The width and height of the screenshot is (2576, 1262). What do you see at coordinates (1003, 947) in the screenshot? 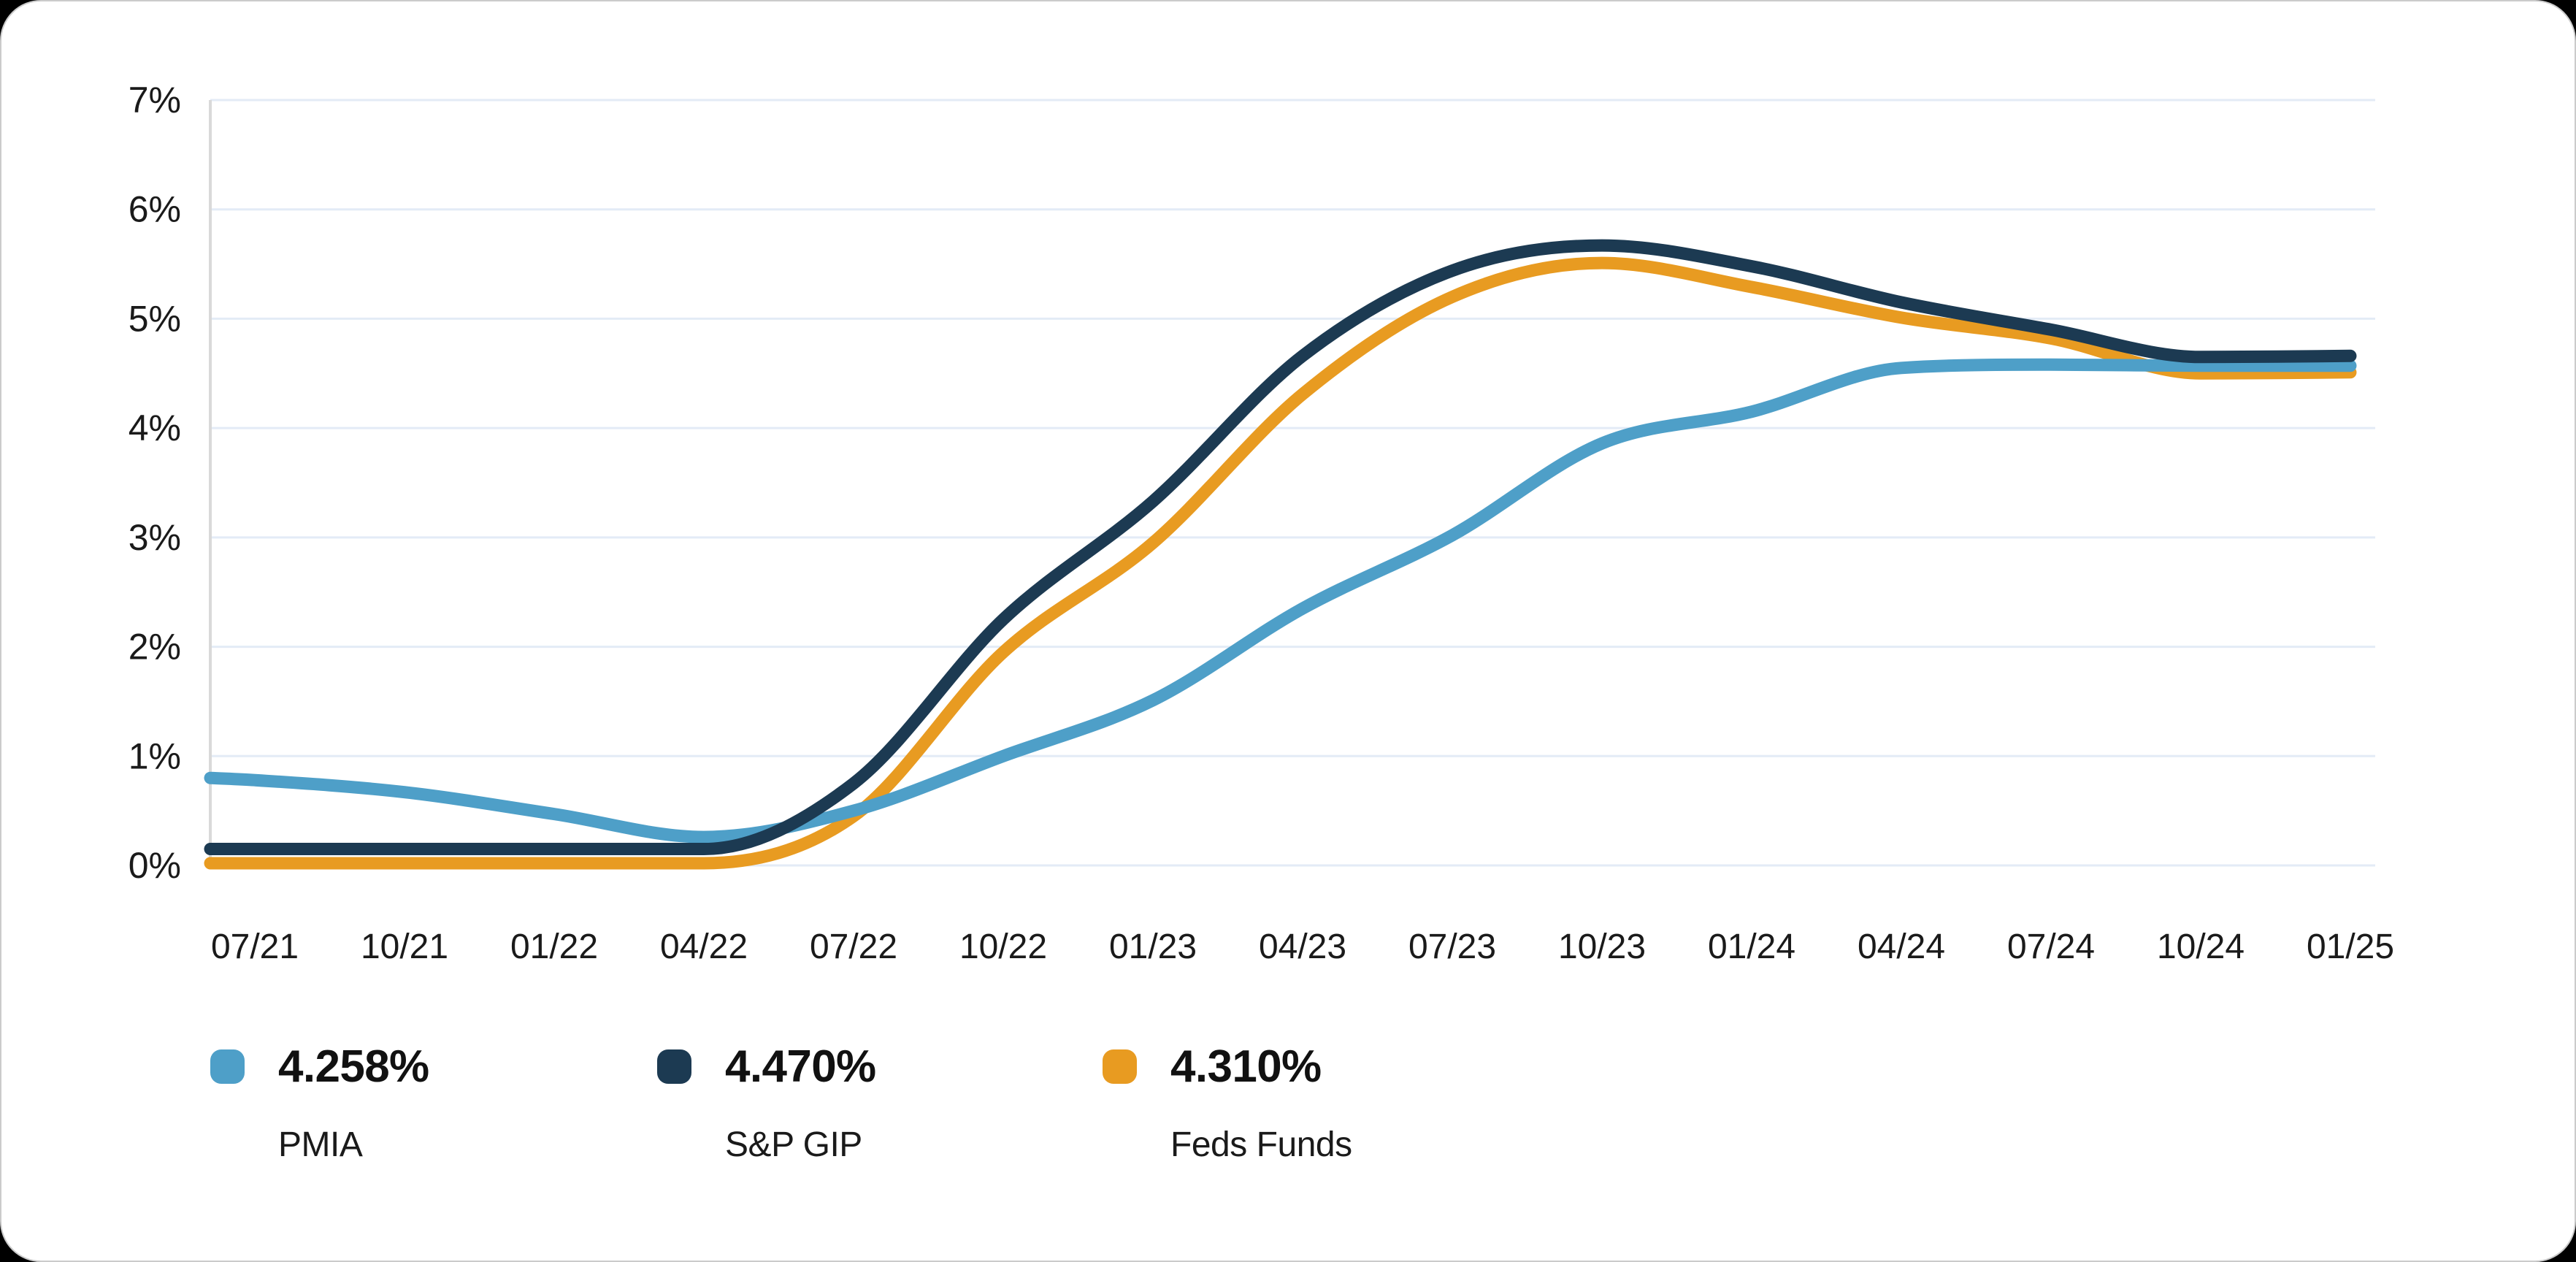
I see `x-tick-label: 10/22` at bounding box center [1003, 947].